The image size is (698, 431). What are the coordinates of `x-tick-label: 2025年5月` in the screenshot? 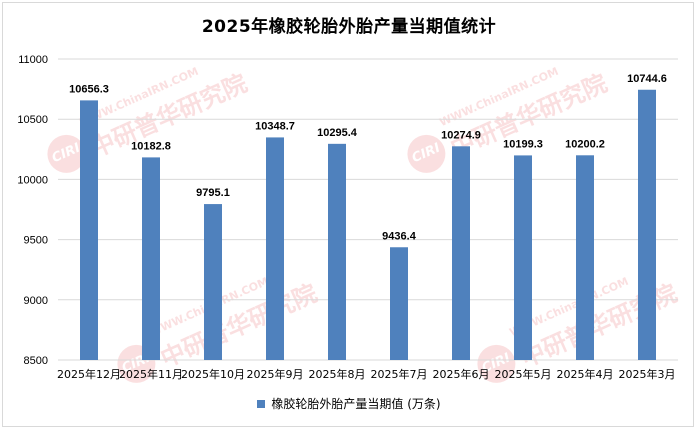 It's located at (523, 374).